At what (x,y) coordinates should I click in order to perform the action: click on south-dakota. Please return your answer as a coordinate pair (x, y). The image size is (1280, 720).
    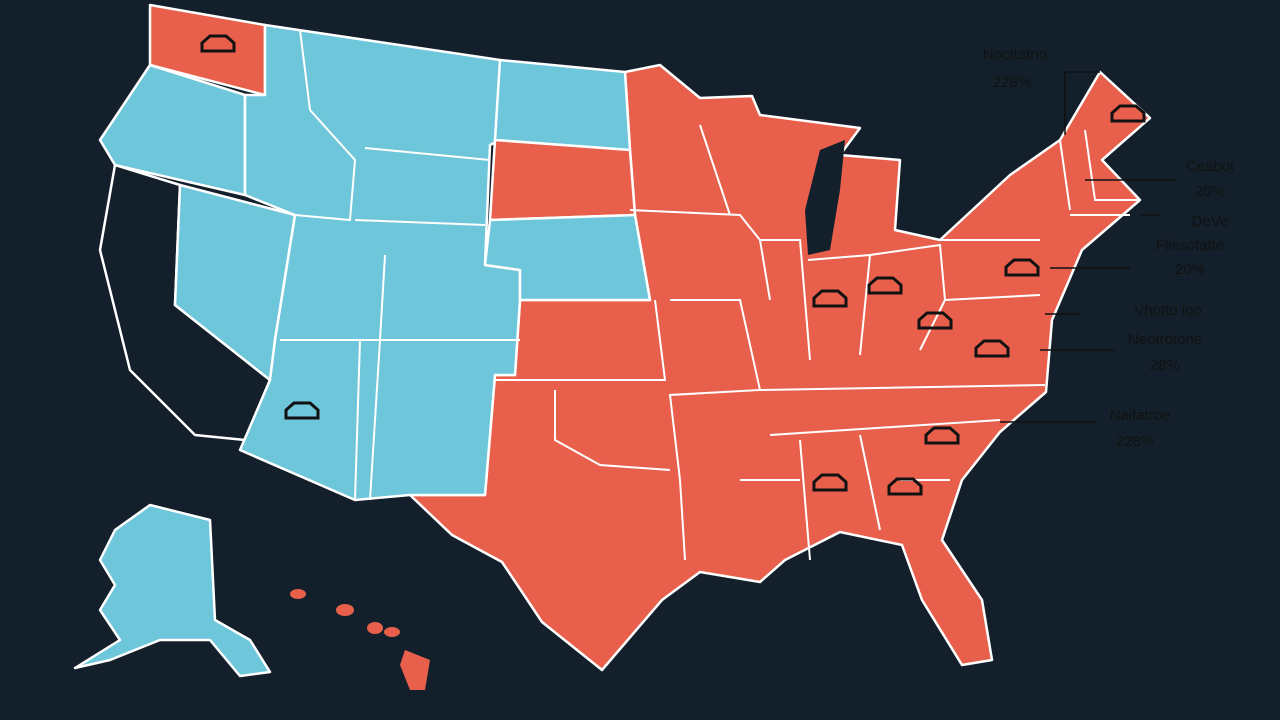
    Looking at the image, I should click on (562, 180).